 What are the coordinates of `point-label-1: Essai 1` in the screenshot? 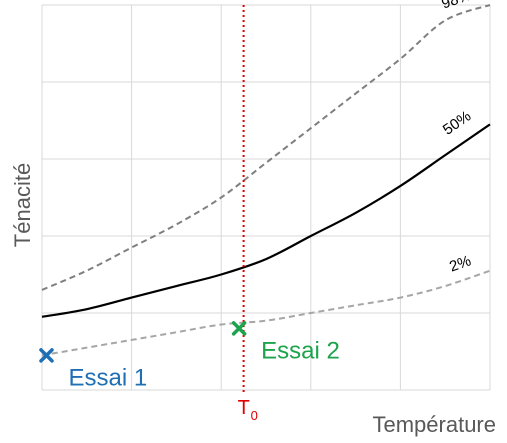 It's located at (107, 377).